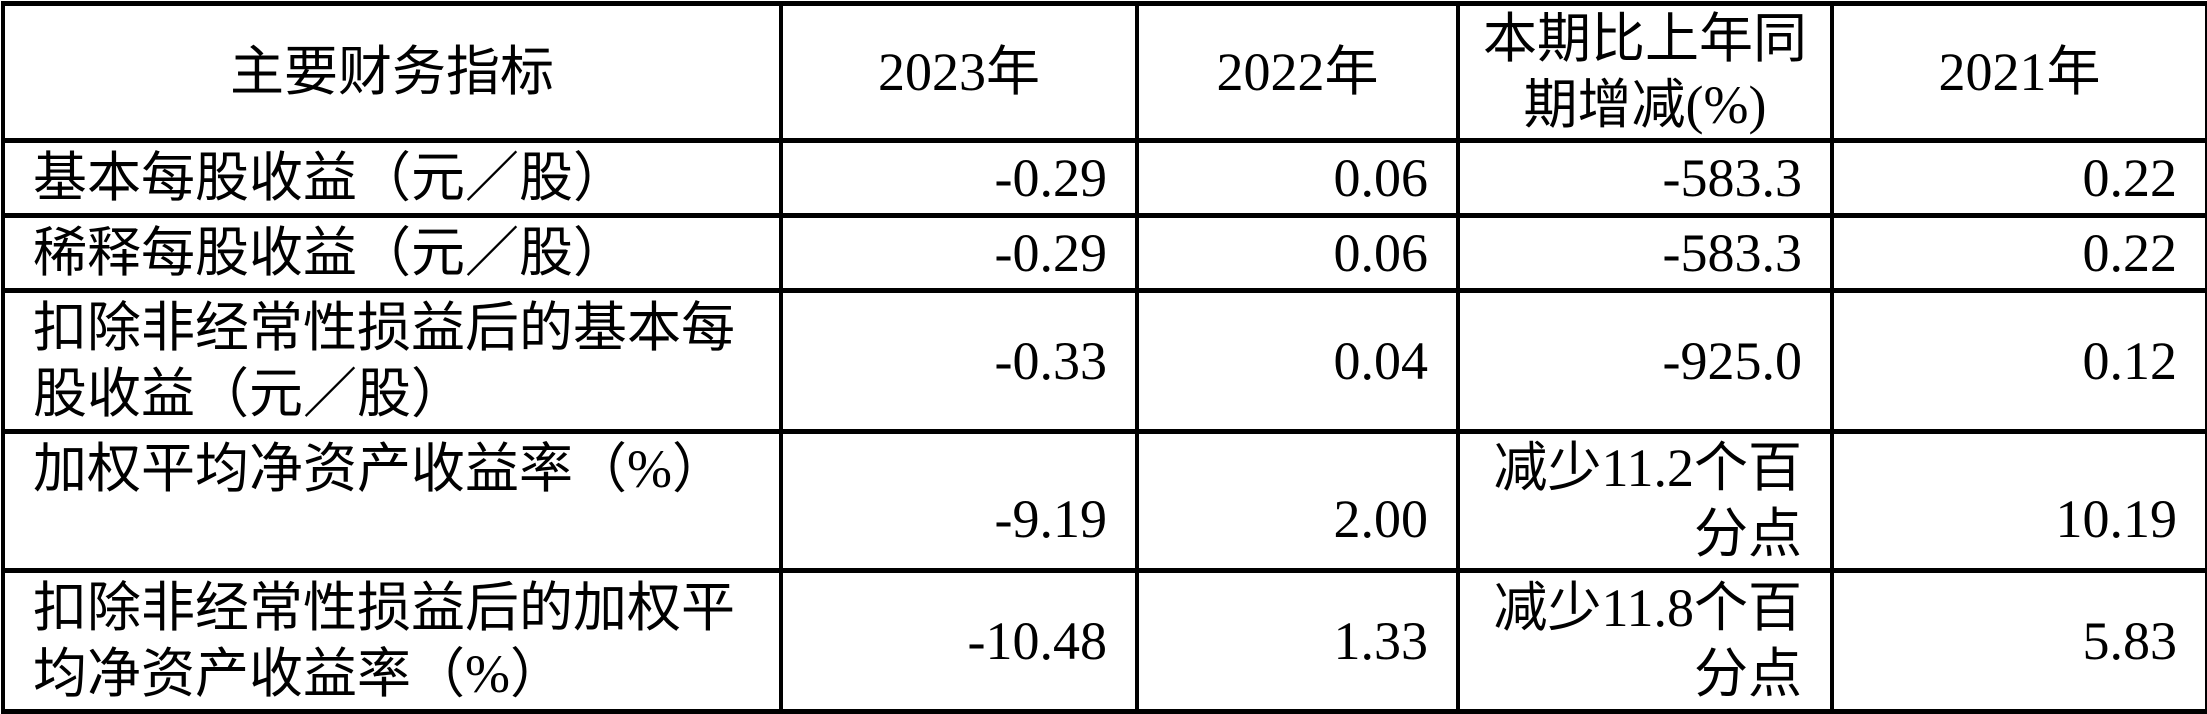  What do you see at coordinates (2018, 501) in the screenshot?
I see `value-2021: 10.19` at bounding box center [2018, 501].